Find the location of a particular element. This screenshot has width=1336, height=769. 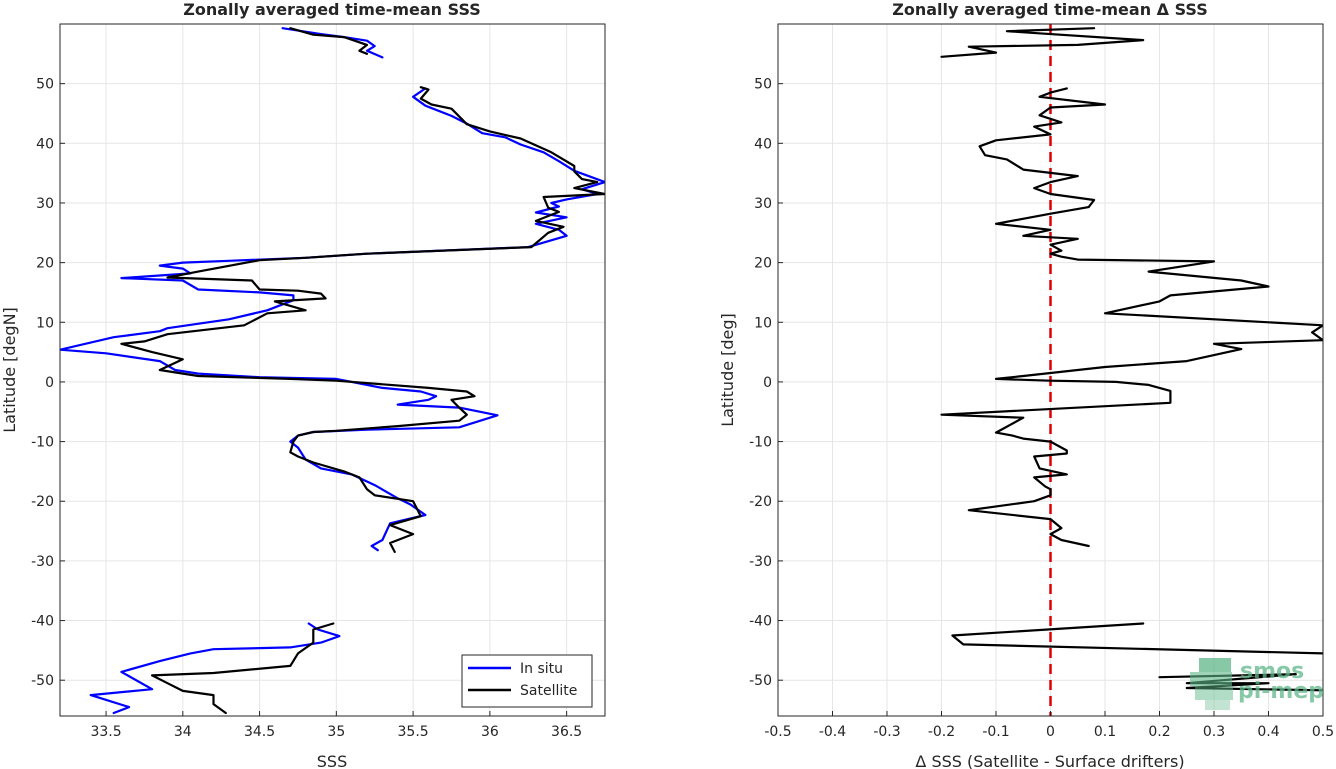

x-tick-label: 0.4 is located at coordinates (1268, 732).